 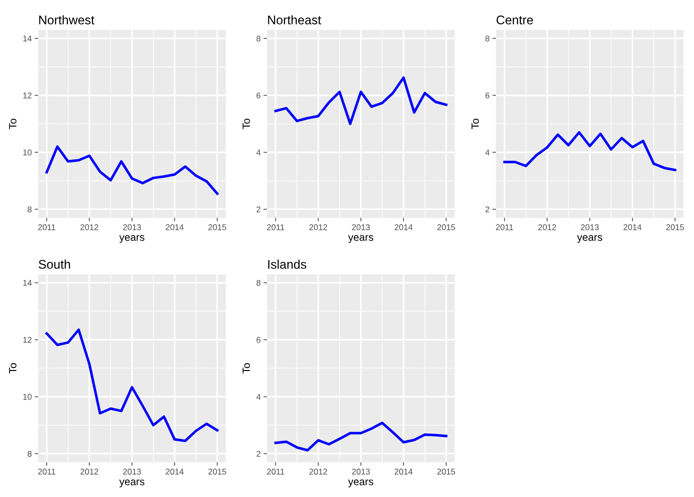 What do you see at coordinates (514, 20) in the screenshot?
I see `chart-title: Centre` at bounding box center [514, 20].